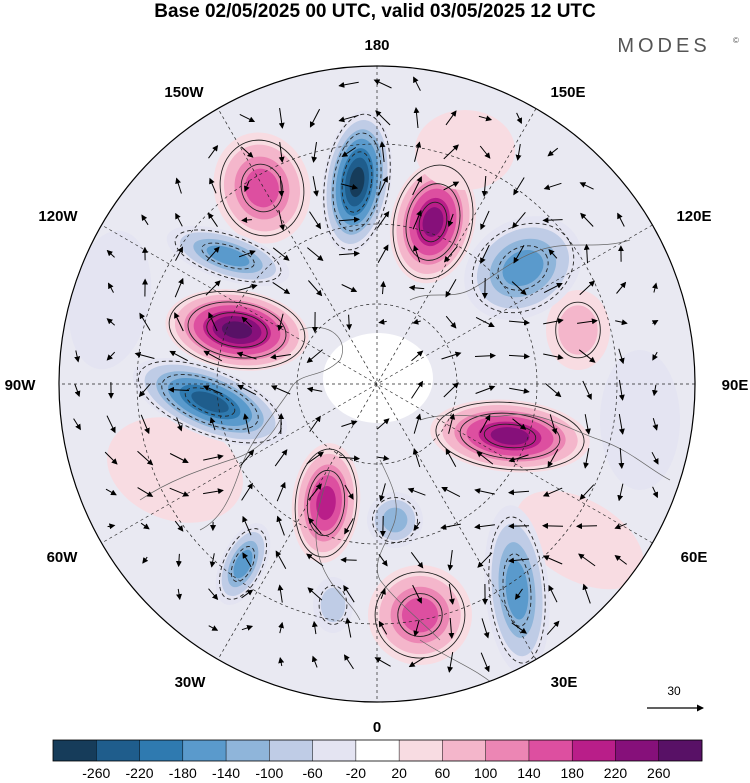  I want to click on colorbar-swatch, so click(507, 750).